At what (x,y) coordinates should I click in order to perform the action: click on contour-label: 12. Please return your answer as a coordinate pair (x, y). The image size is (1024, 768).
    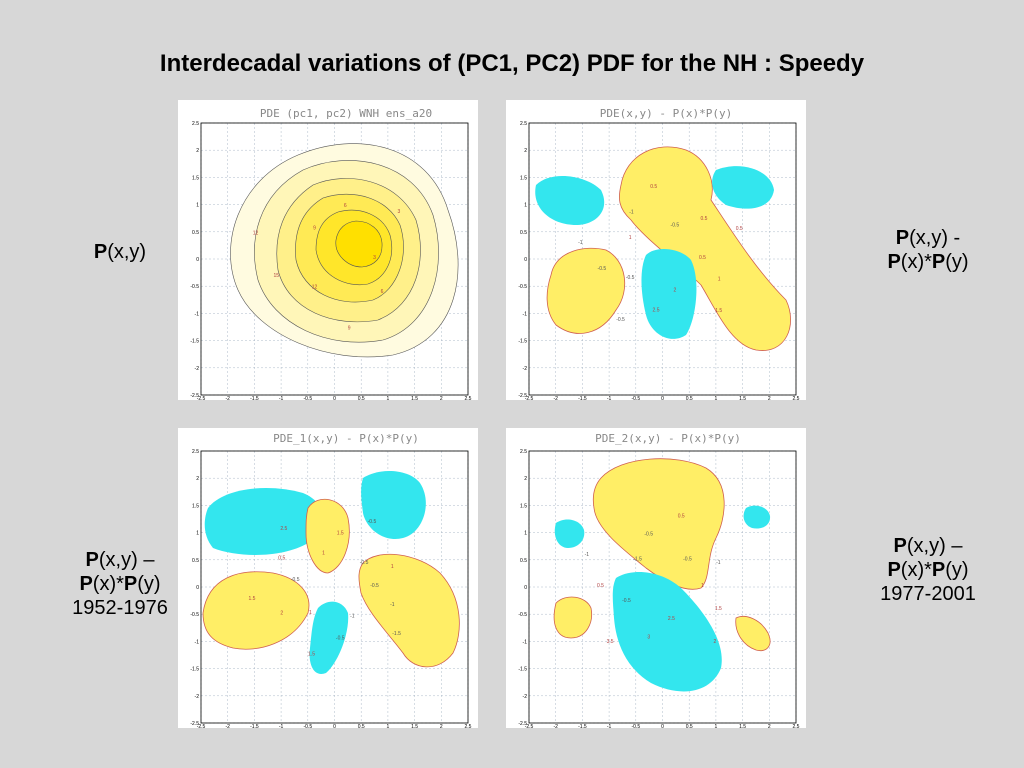
    Looking at the image, I should click on (256, 234).